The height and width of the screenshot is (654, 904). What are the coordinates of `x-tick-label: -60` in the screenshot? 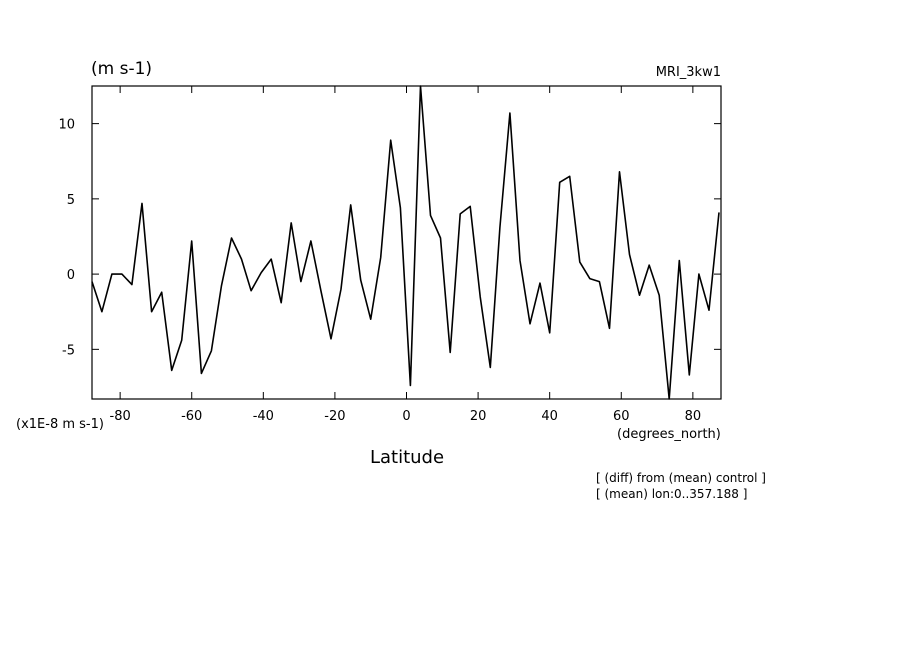 It's located at (191, 416).